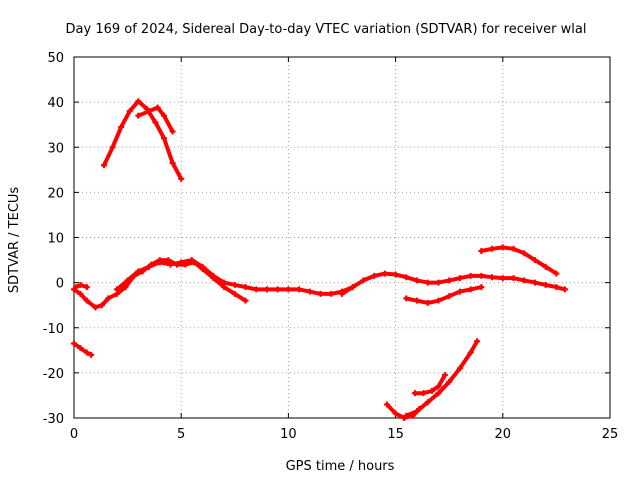 The width and height of the screenshot is (640, 480). I want to click on y-tick-label: 50, so click(55, 58).